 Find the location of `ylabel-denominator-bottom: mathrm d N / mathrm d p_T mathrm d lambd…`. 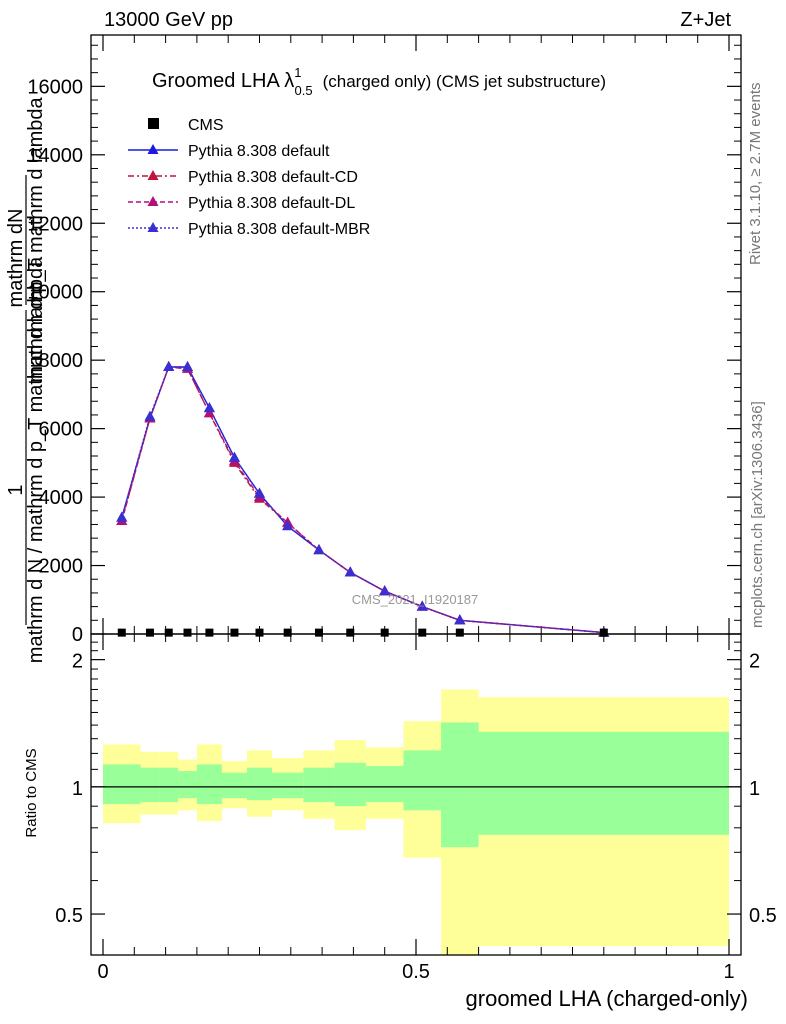

ylabel-denominator-bottom: mathrm d N / mathrm d p_T mathrm d lambd… is located at coordinates (36, 459).